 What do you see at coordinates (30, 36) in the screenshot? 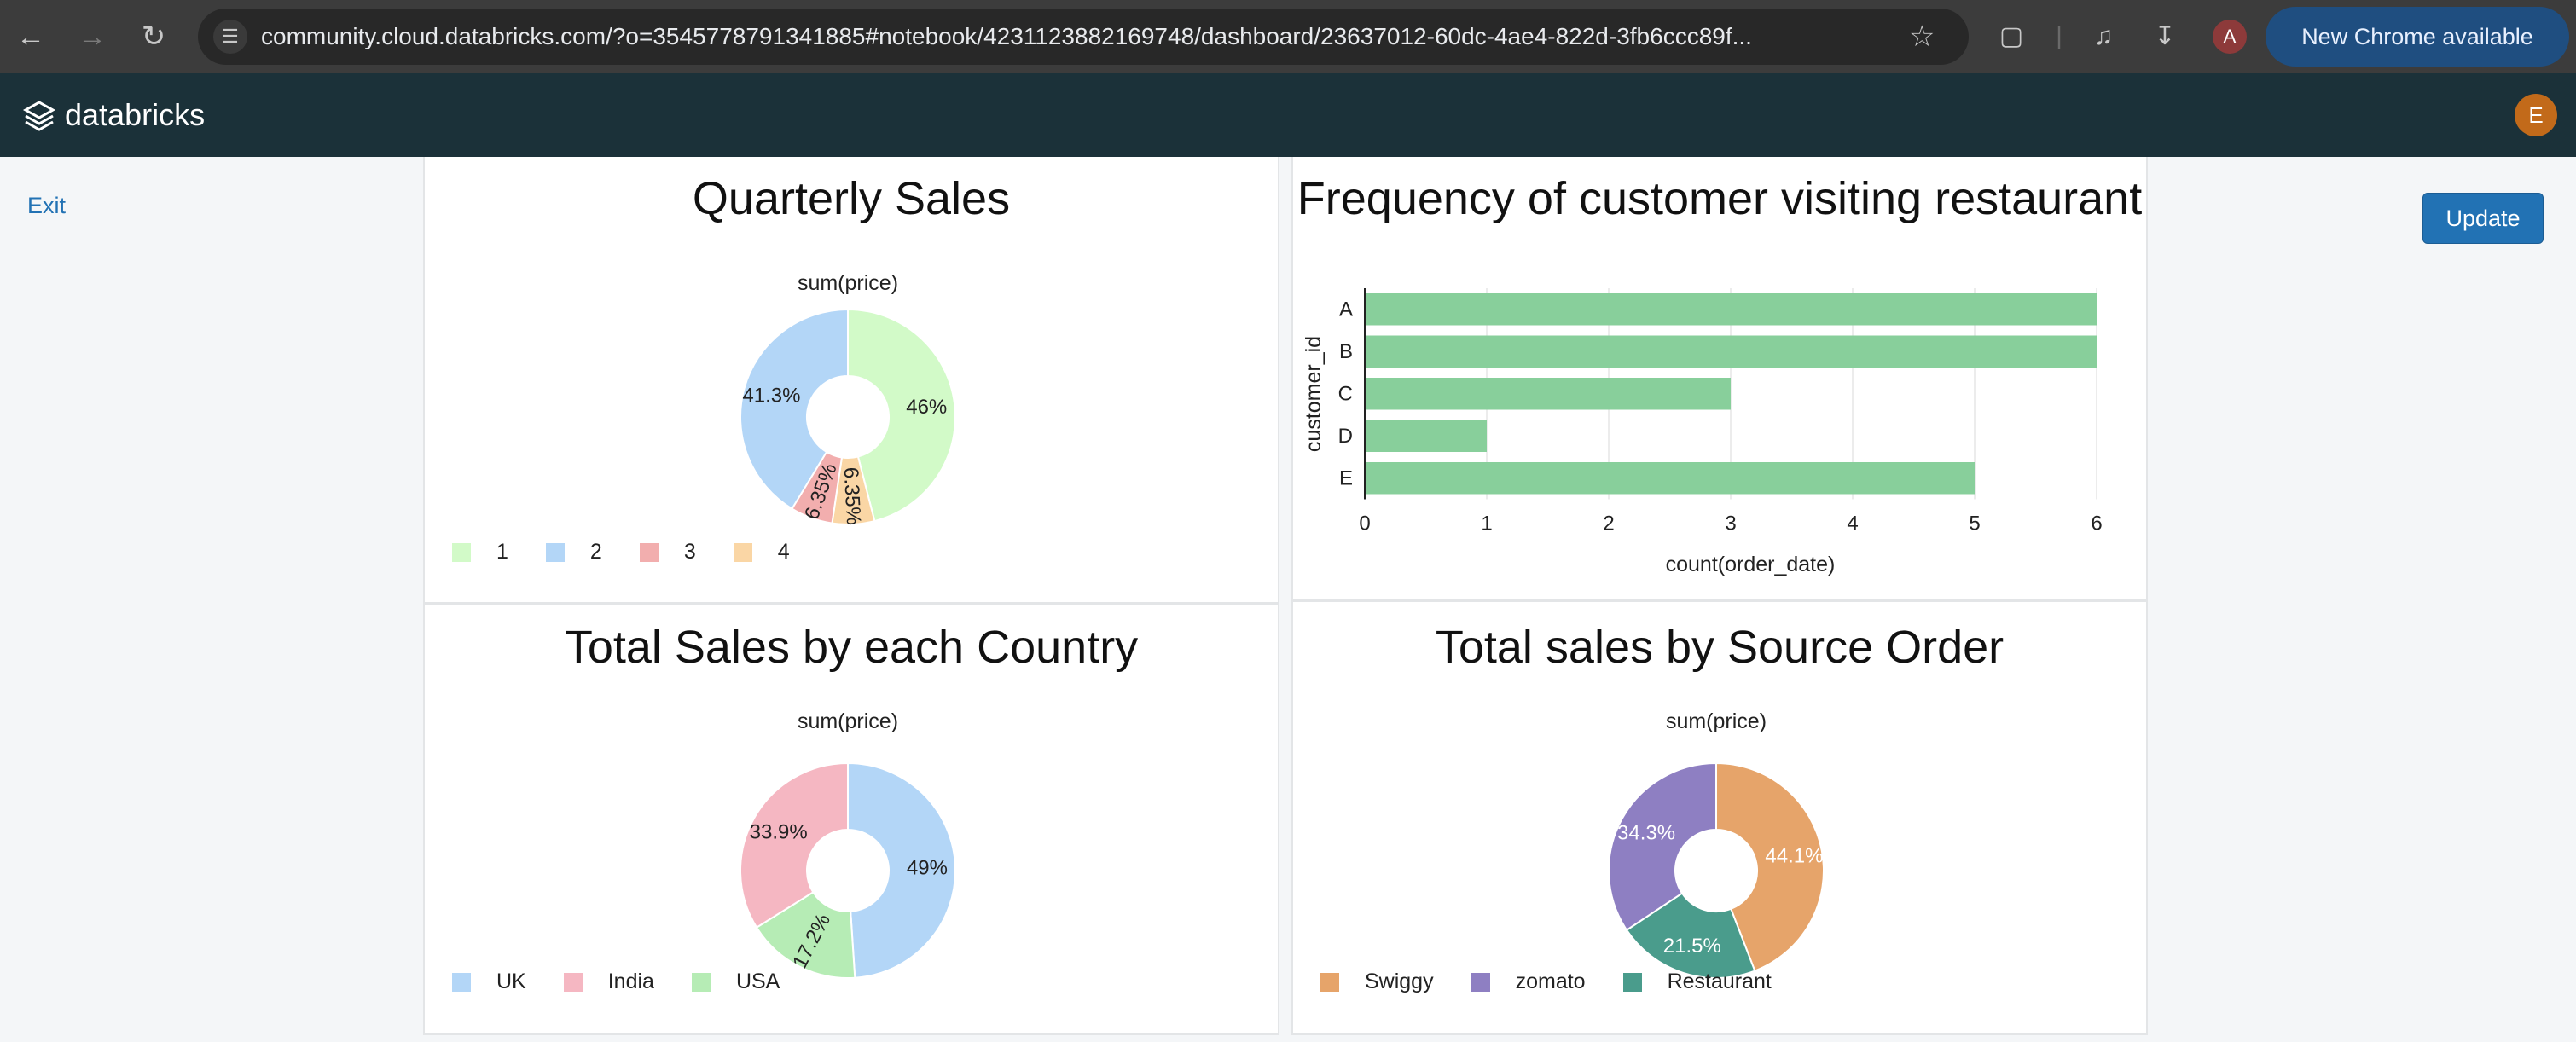
I see `back-icon: ←` at bounding box center [30, 36].